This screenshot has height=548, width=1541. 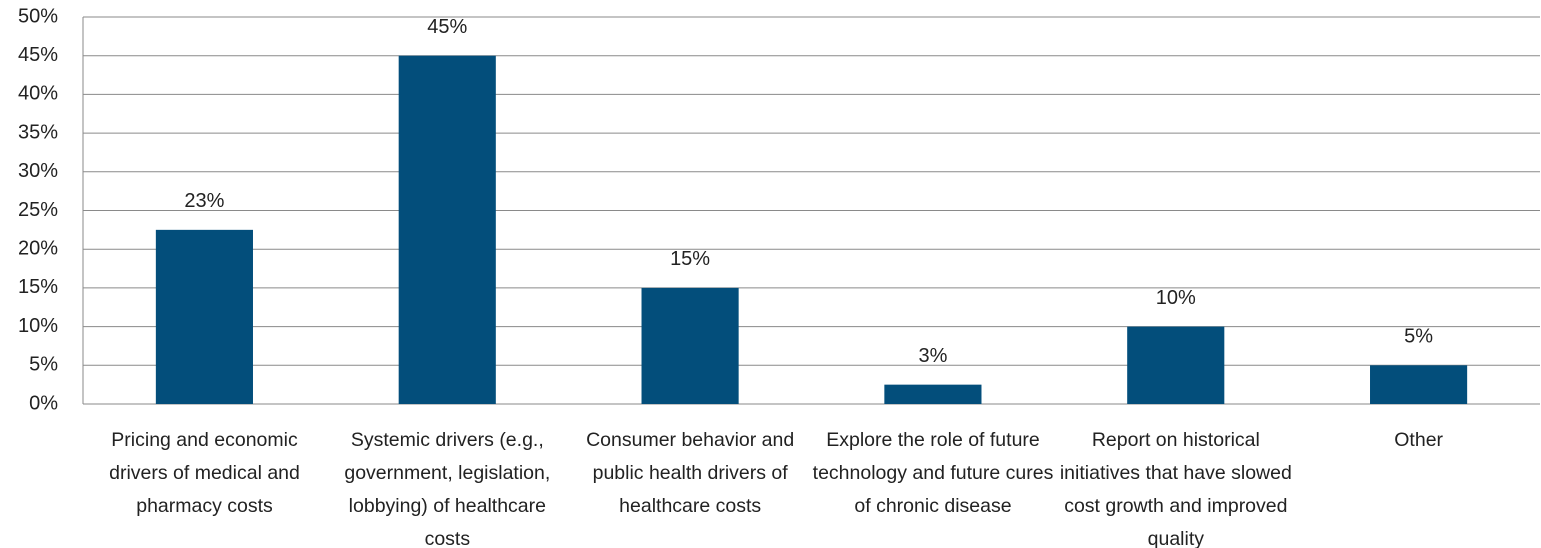 What do you see at coordinates (690, 259) in the screenshot?
I see `data-label: 15%` at bounding box center [690, 259].